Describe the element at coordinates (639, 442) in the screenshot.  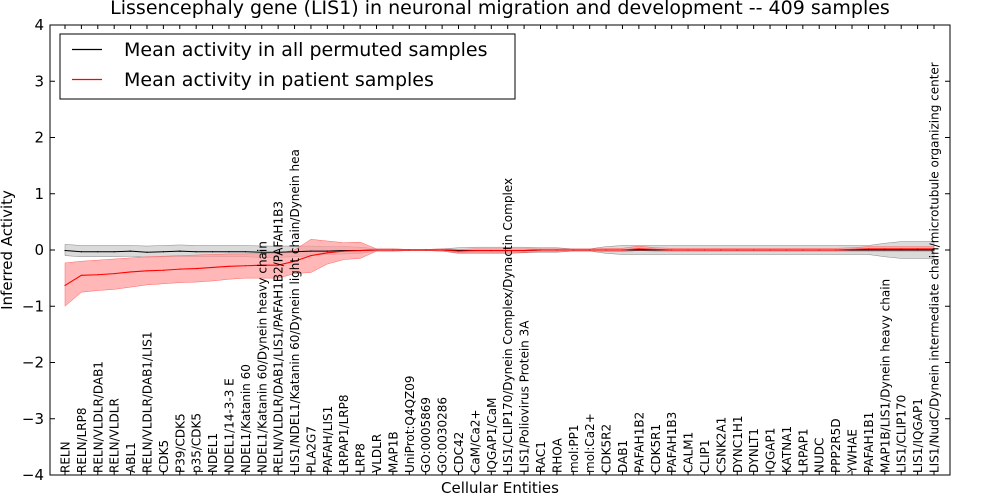
I see `x-tick-label: PAFAH1B2` at that location.